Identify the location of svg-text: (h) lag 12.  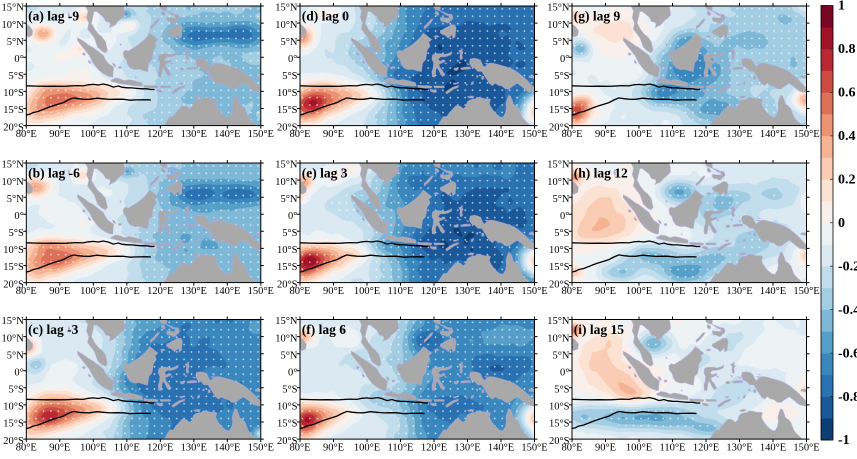
(601, 173).